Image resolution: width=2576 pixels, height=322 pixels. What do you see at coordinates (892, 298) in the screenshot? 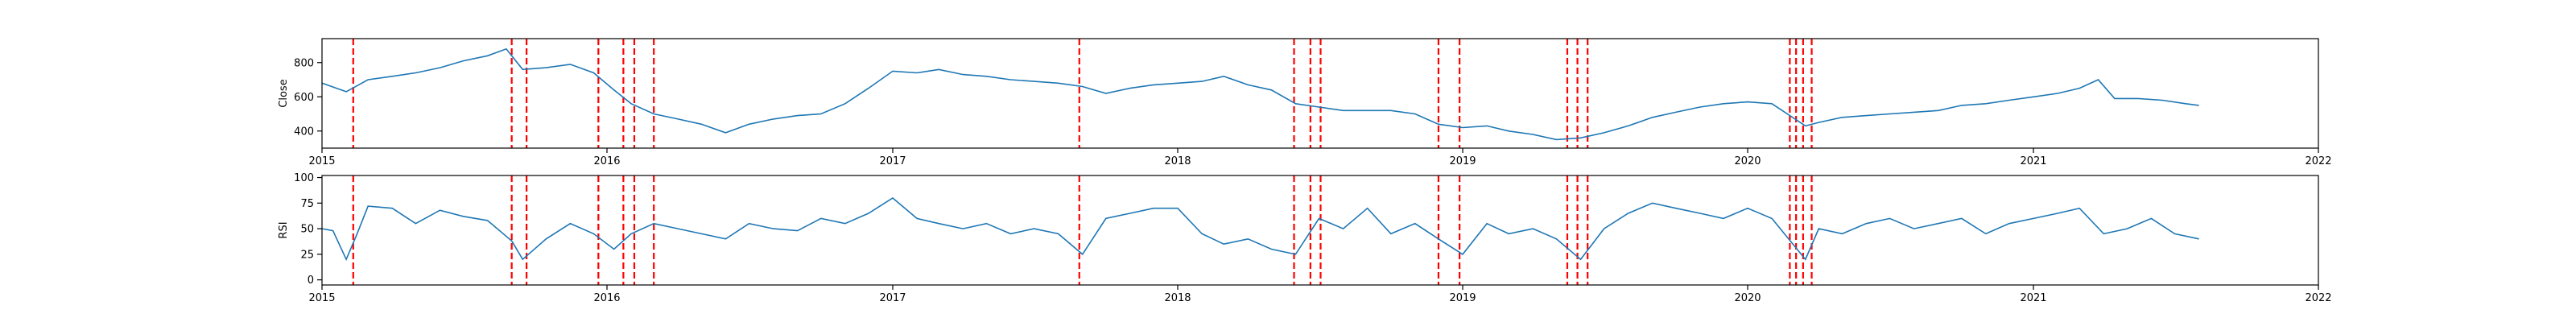
I see `rsi-x-tick-label: 2017` at bounding box center [892, 298].